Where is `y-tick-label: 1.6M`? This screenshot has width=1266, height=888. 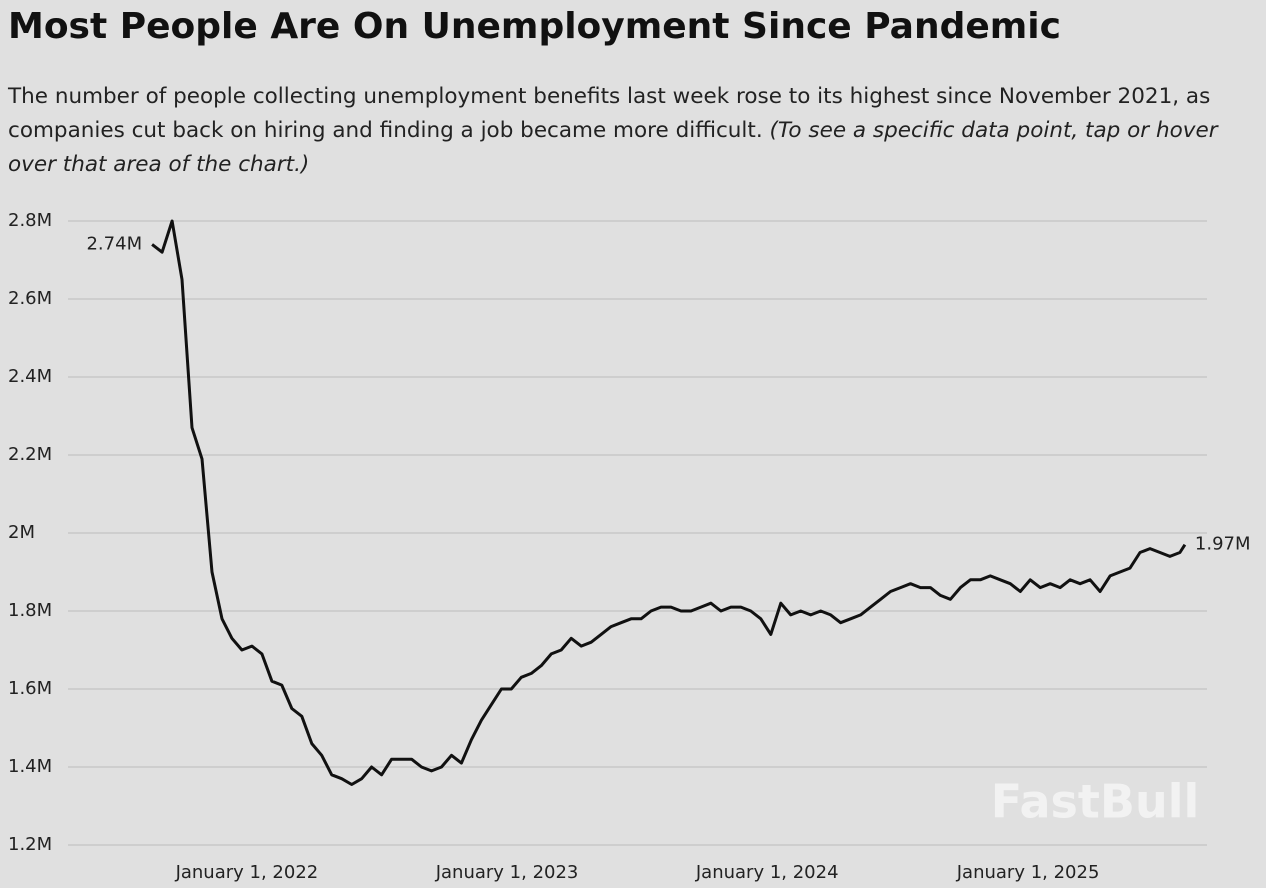 y-tick-label: 1.6M is located at coordinates (30, 688).